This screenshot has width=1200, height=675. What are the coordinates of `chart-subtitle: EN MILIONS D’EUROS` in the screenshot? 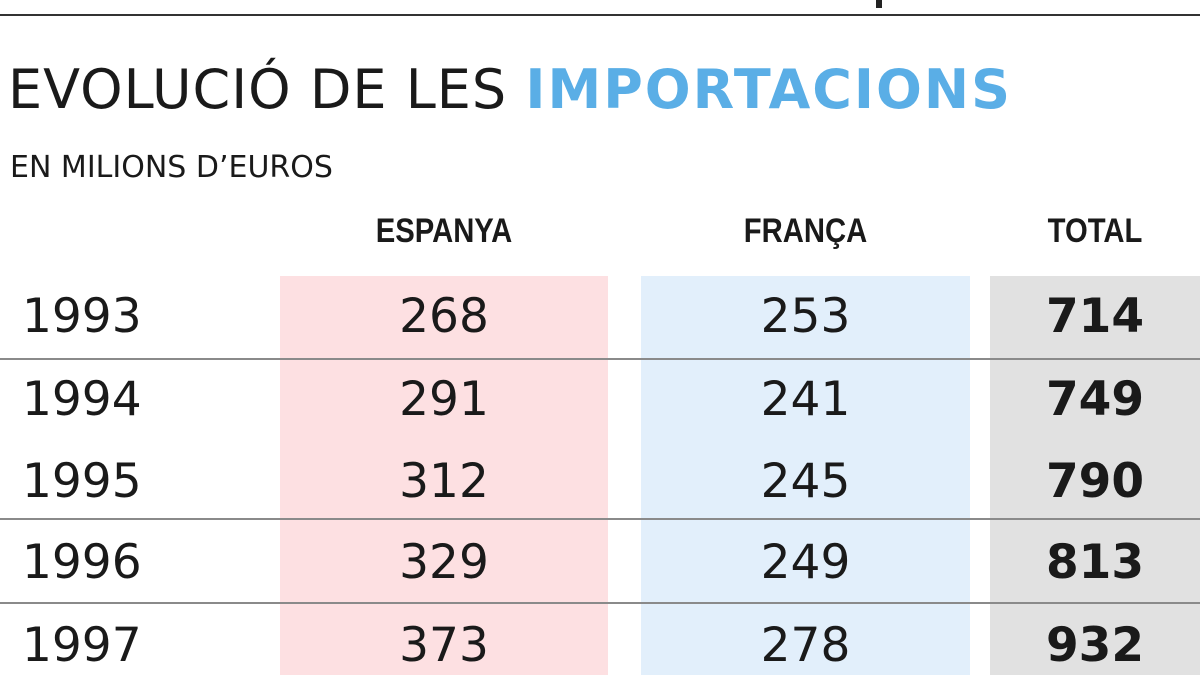 It's located at (171, 167).